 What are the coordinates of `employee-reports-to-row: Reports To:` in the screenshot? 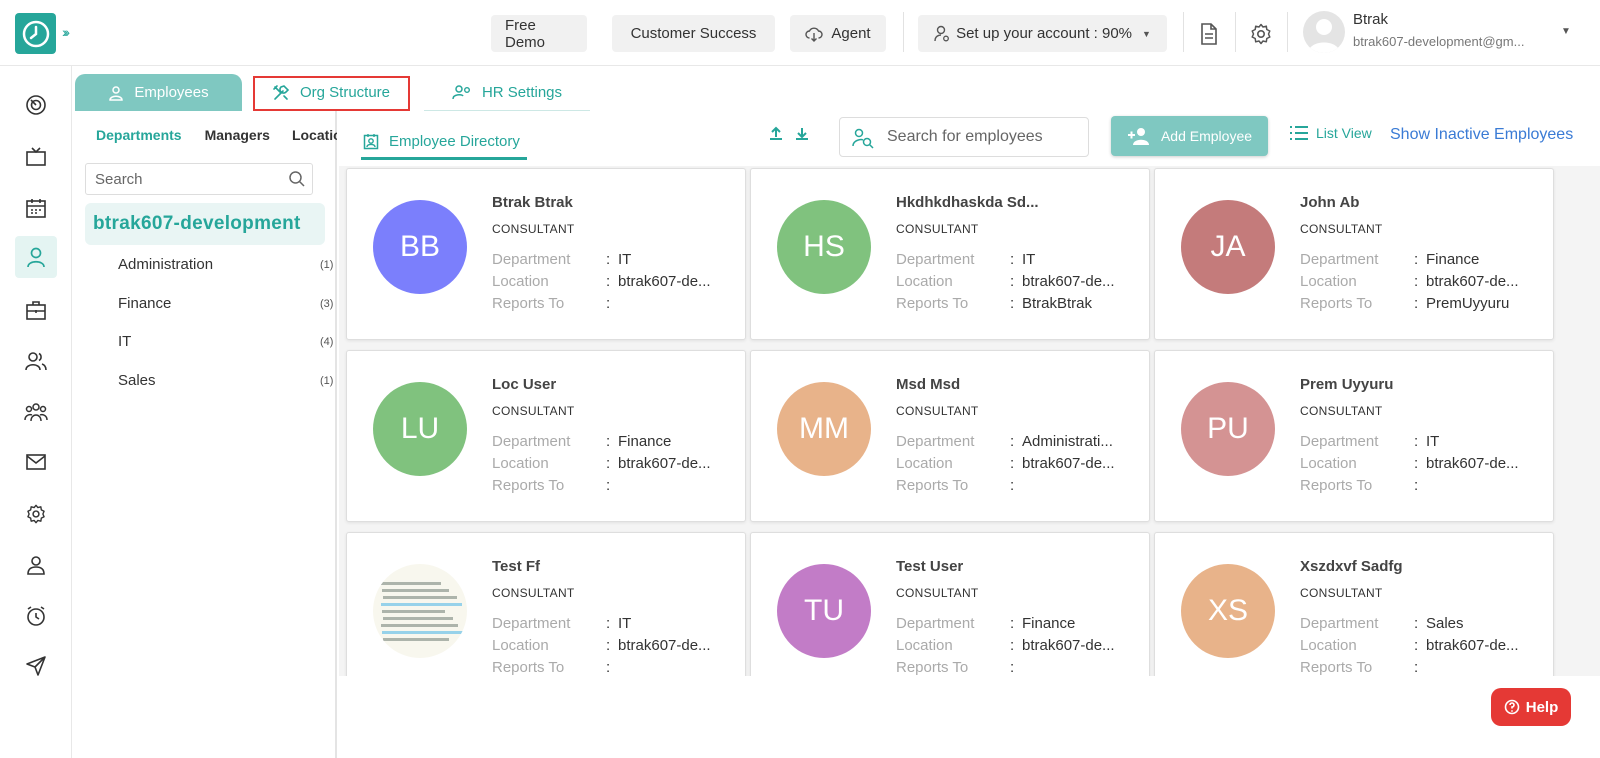 It's located at (1420, 485).